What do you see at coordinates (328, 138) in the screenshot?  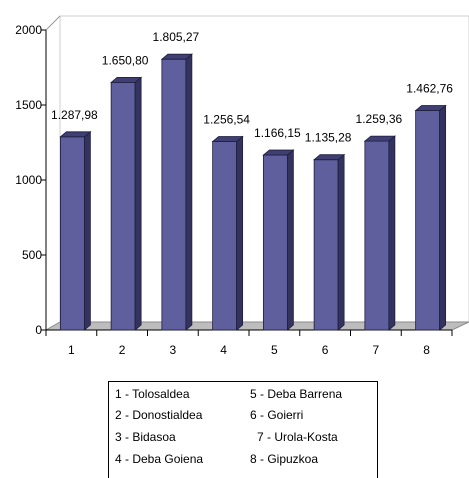 I see `data-label-6: 1.135,28` at bounding box center [328, 138].